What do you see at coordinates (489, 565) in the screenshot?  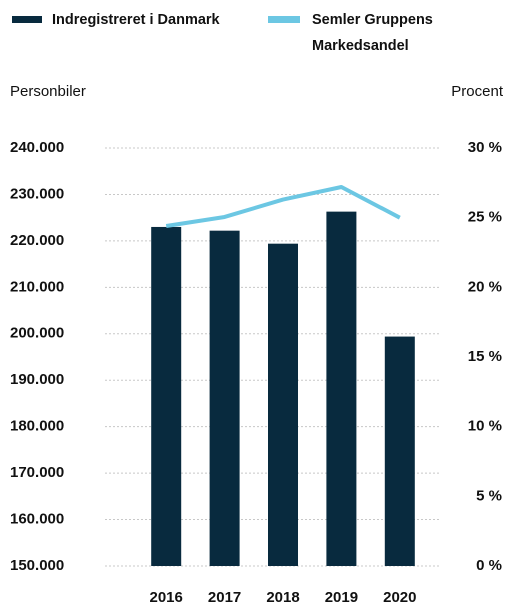 I see `y2-tick-label: 0 %` at bounding box center [489, 565].